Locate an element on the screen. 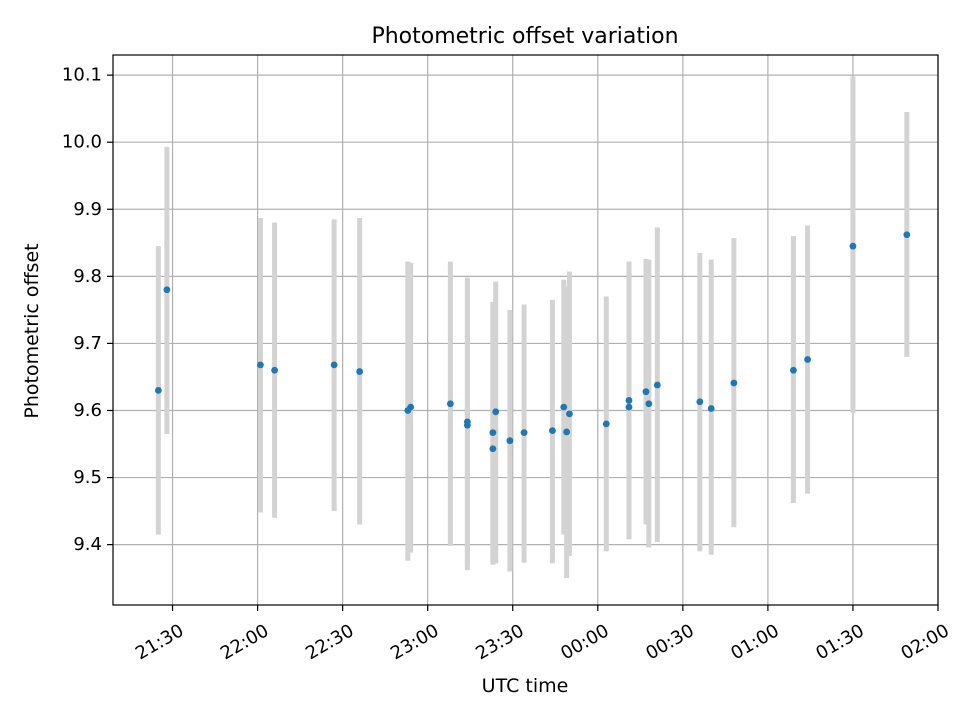 Image resolution: width=960 pixels, height=720 pixels. chart-title: Photometric offset variation is located at coordinates (524, 36).